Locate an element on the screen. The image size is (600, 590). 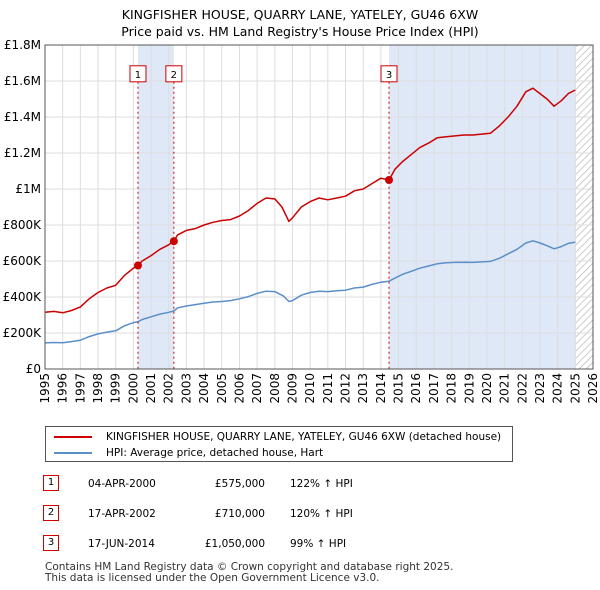
x-tick-label: 2016 is located at coordinates (416, 388).